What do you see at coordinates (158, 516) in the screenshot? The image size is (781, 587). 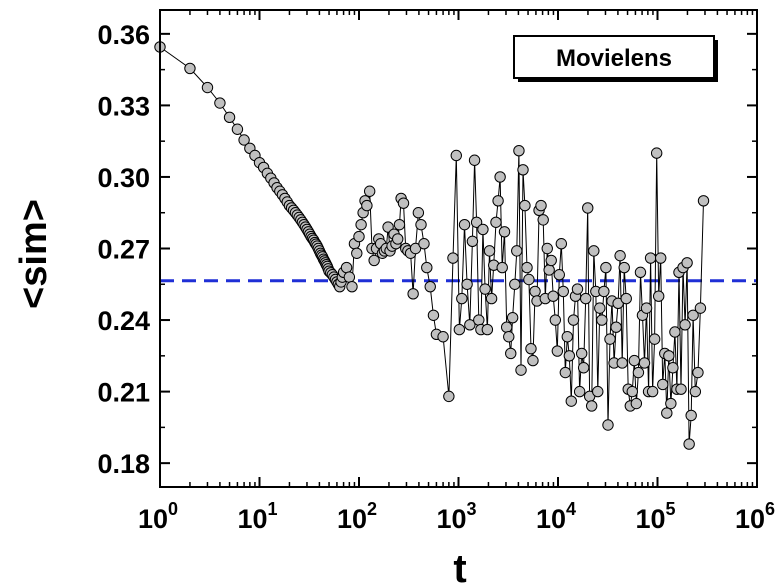 I see `x-tick-label: 10⁰` at bounding box center [158, 516].